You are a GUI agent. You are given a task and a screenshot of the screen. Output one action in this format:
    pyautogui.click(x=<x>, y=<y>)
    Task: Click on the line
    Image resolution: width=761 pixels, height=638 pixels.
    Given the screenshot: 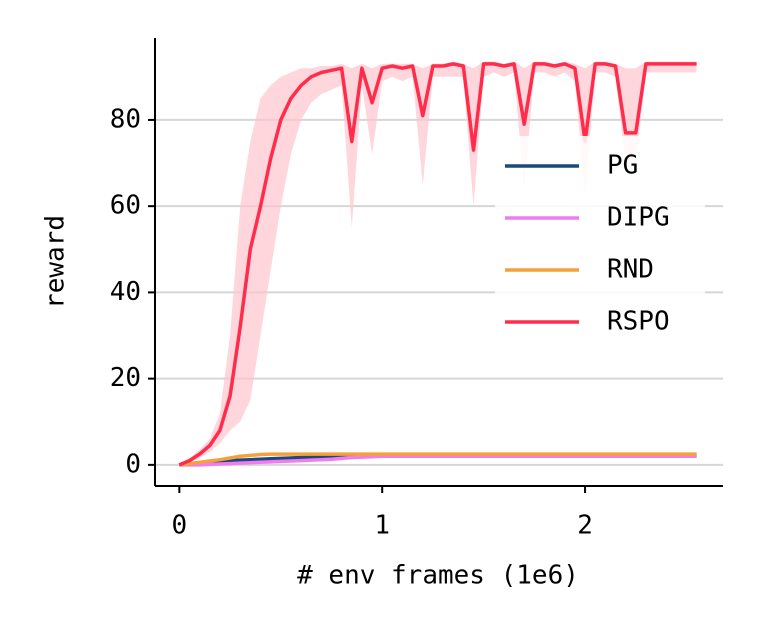 What is the action you would take?
    pyautogui.click(x=438, y=460)
    